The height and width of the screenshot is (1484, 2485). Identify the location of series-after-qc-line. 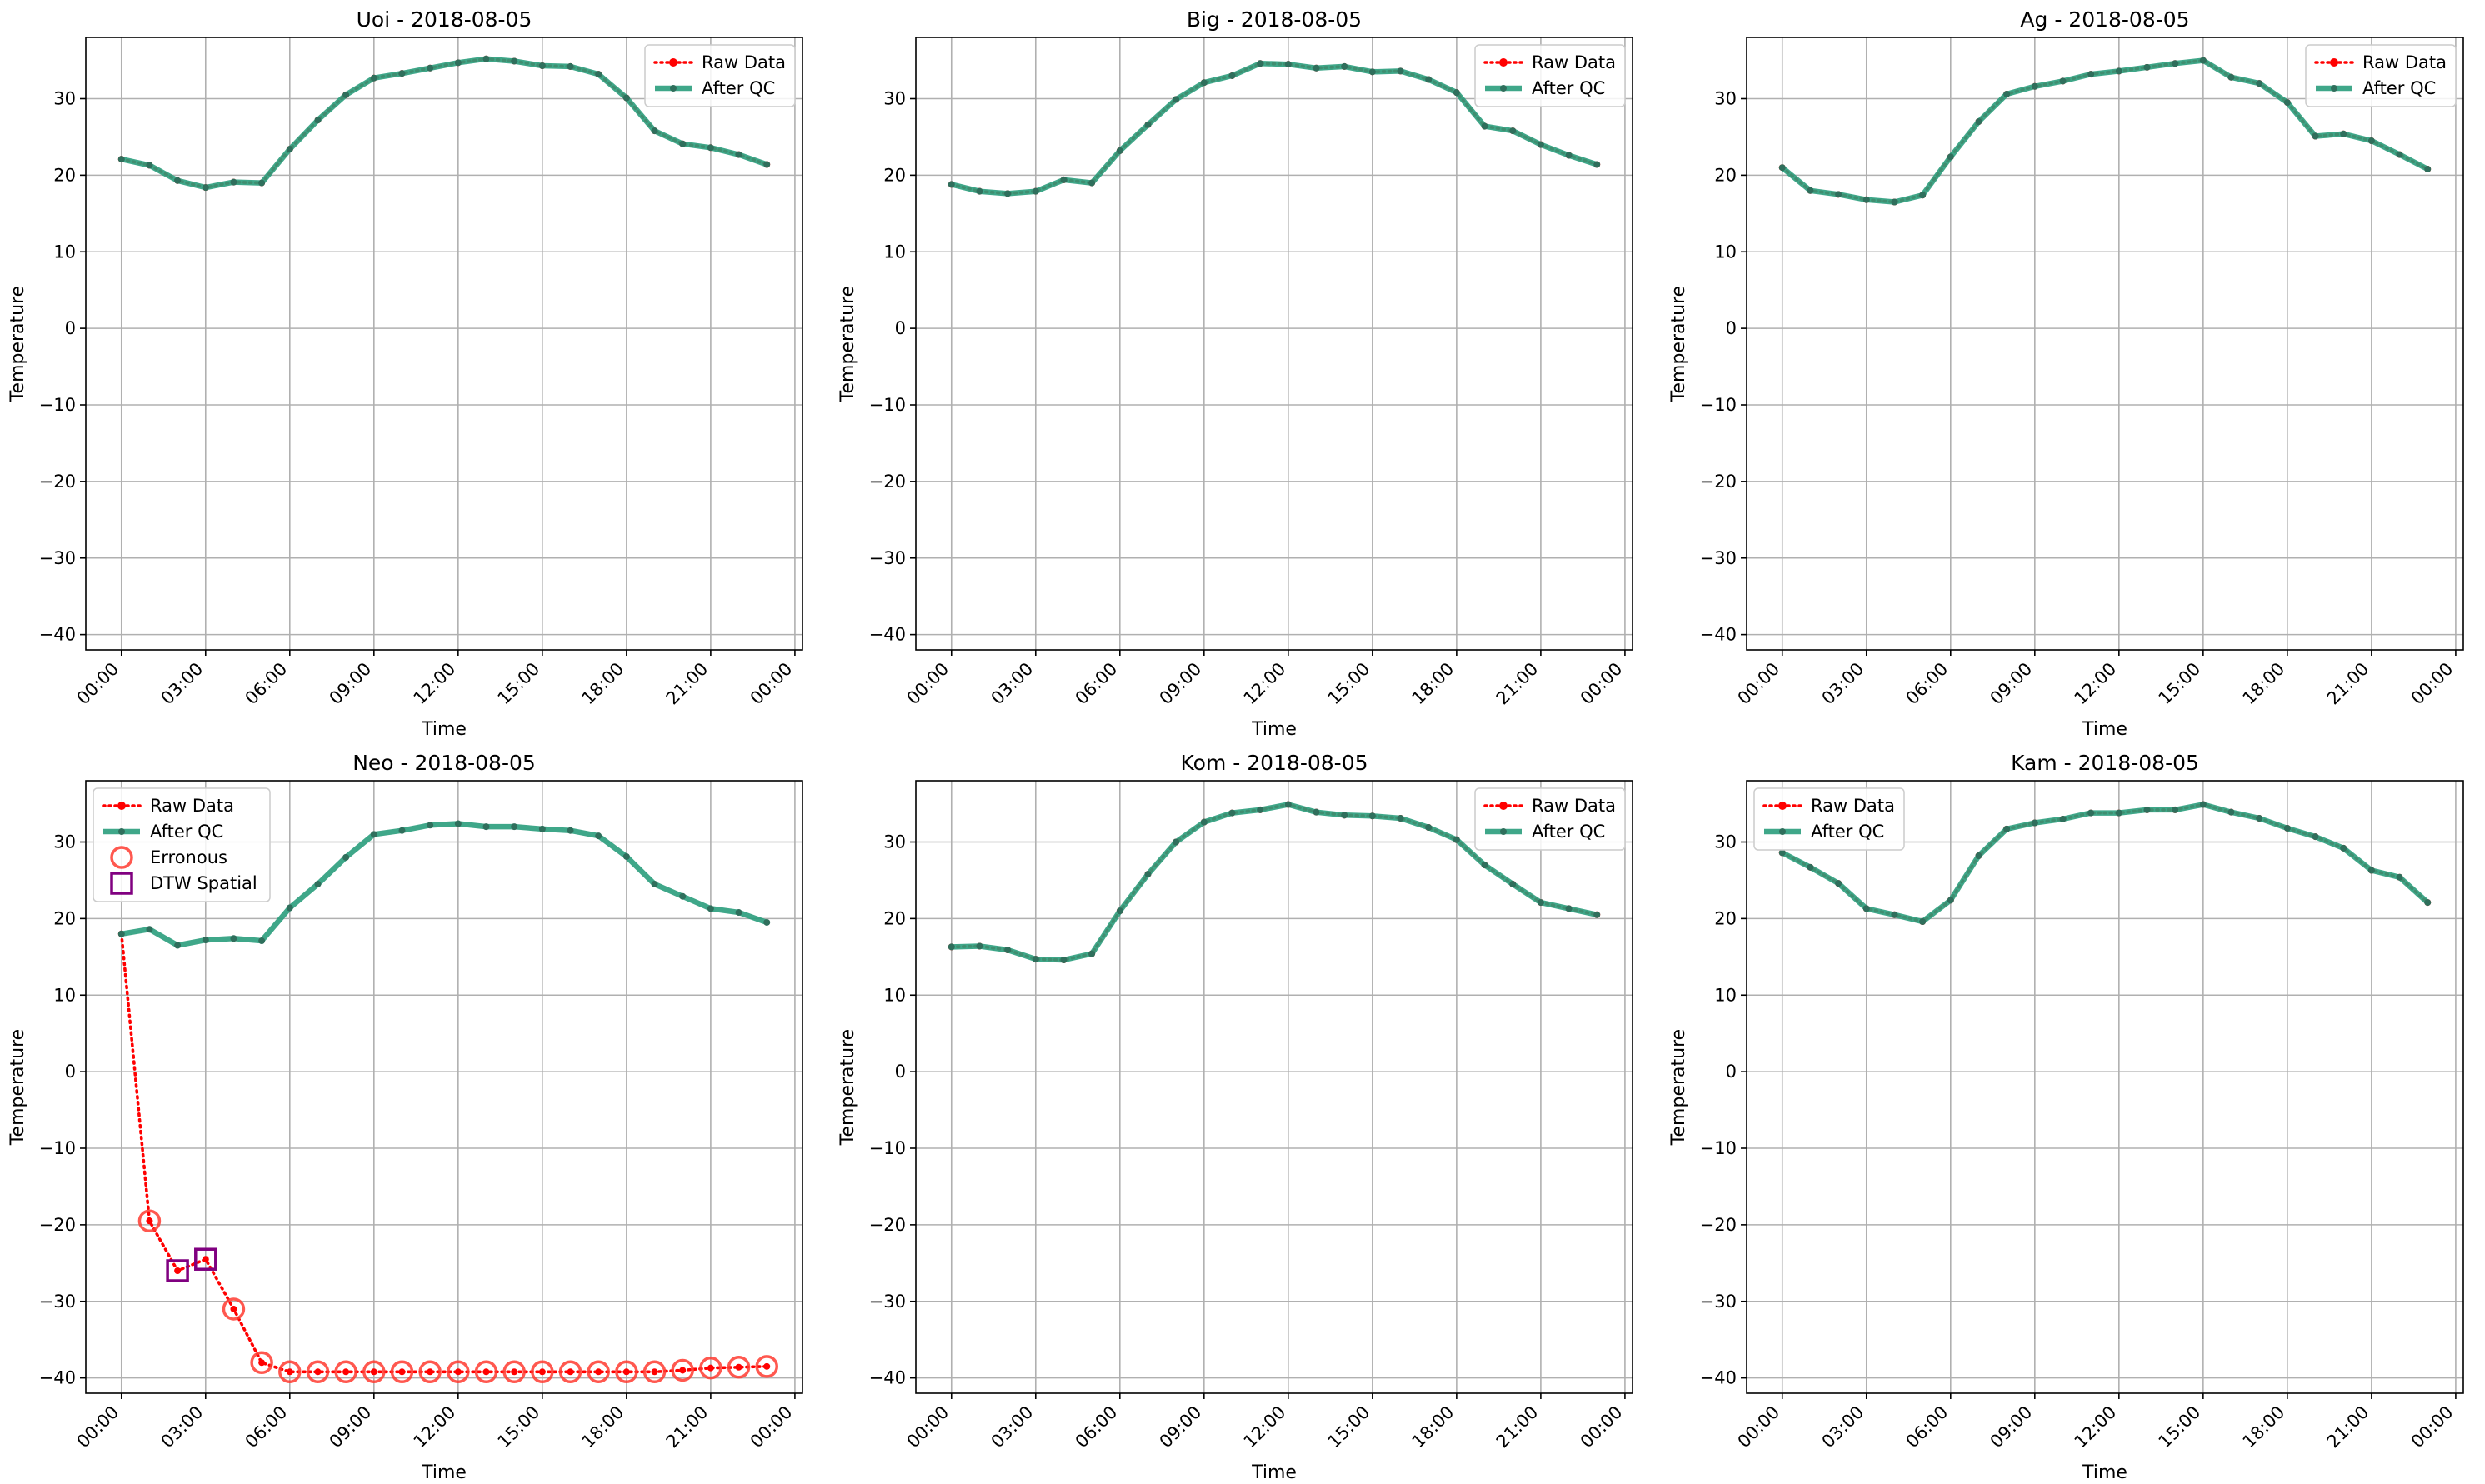
(2105, 863).